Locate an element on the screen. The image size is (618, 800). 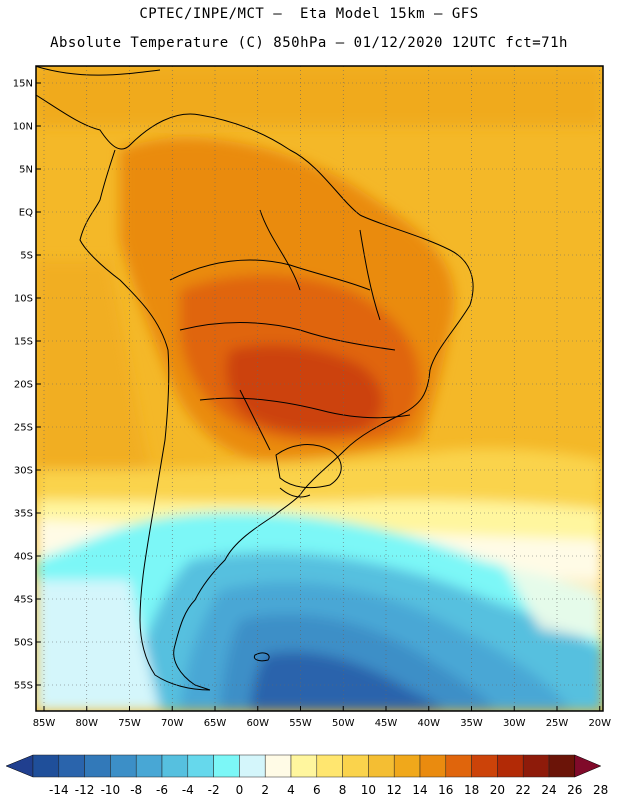
colorbar-label: 4 is located at coordinates (291, 790).